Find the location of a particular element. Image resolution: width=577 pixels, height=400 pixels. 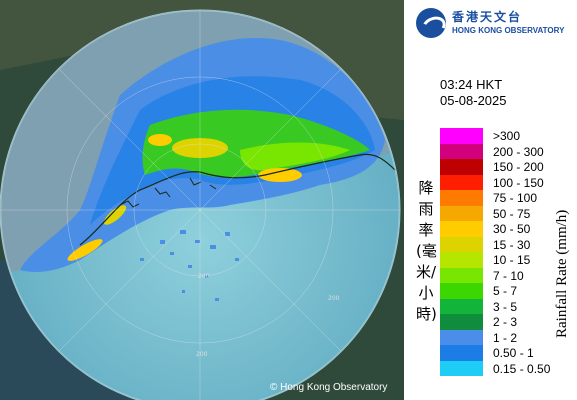

legend-item: 200 - 300 is located at coordinates (505, 151).